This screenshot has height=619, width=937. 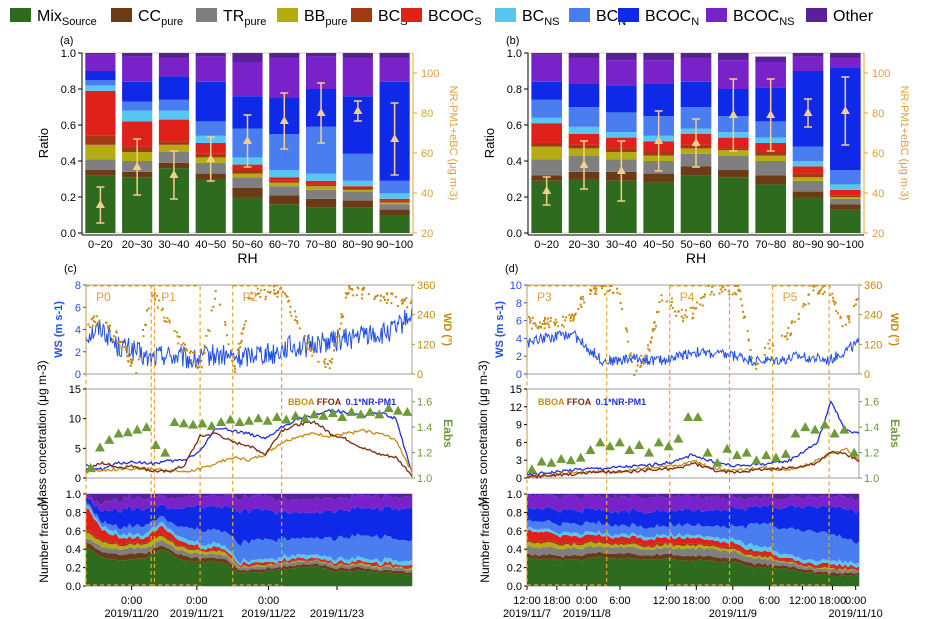 What do you see at coordinates (68, 162) in the screenshot?
I see `y-tick-label: 0.4` at bounding box center [68, 162].